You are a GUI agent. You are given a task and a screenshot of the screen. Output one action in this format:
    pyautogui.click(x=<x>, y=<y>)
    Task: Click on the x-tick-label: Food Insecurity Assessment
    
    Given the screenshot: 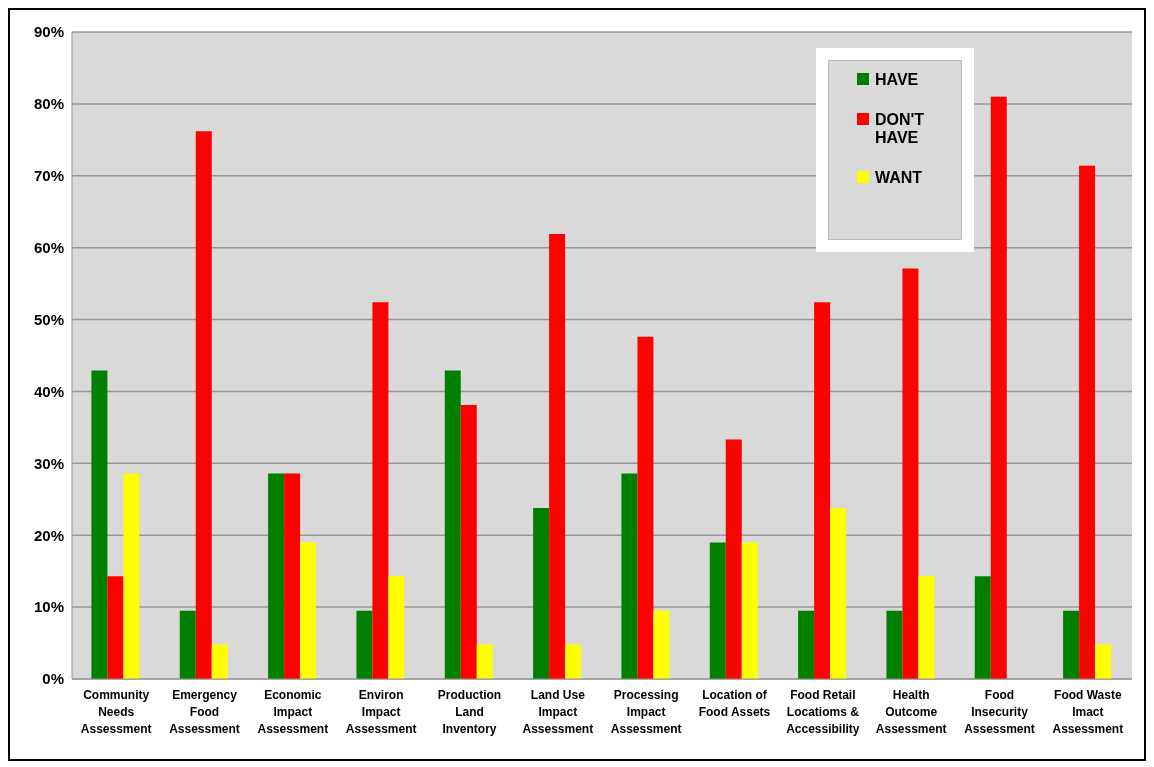 What is the action you would take?
    pyautogui.click(x=999, y=712)
    